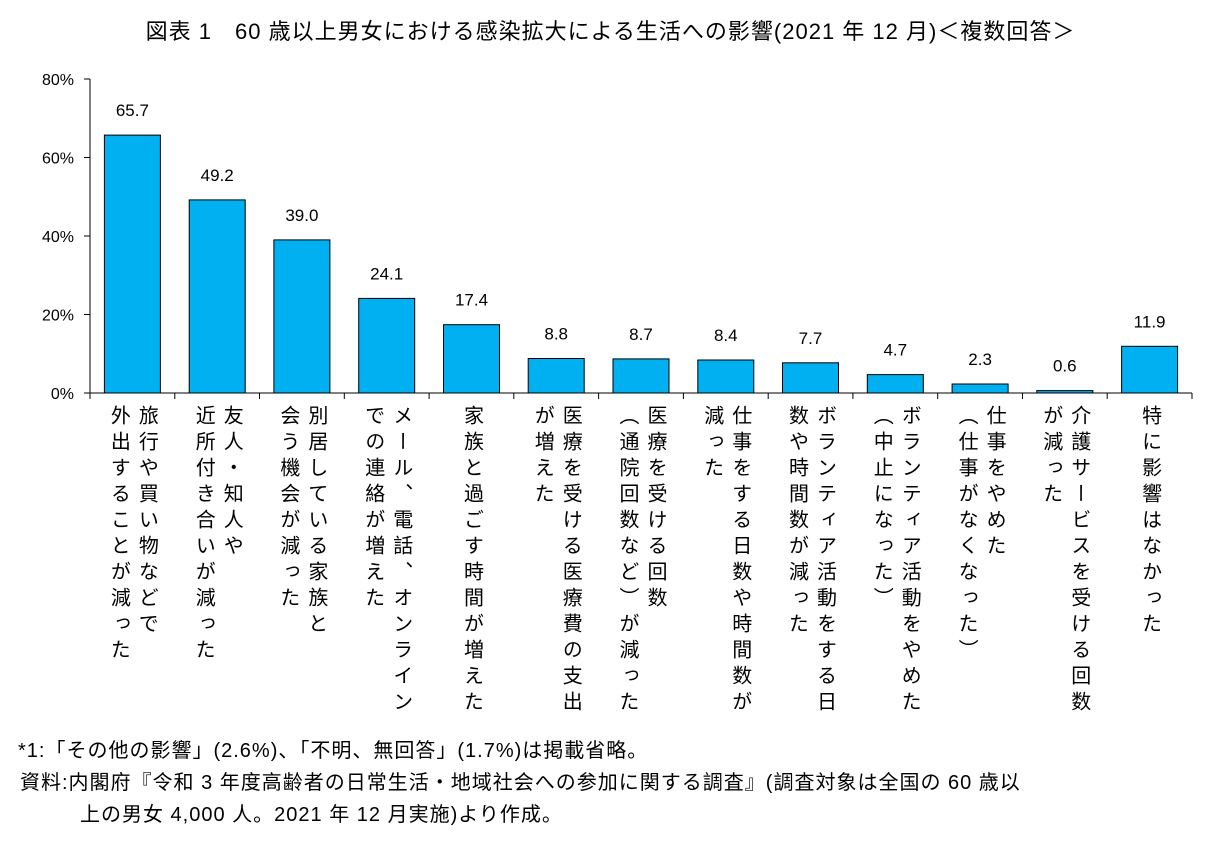 The height and width of the screenshot is (848, 1221). Describe the element at coordinates (895, 561) in the screenshot. I see `category-label: ボランティア活動をやめた （中止になった）` at that location.